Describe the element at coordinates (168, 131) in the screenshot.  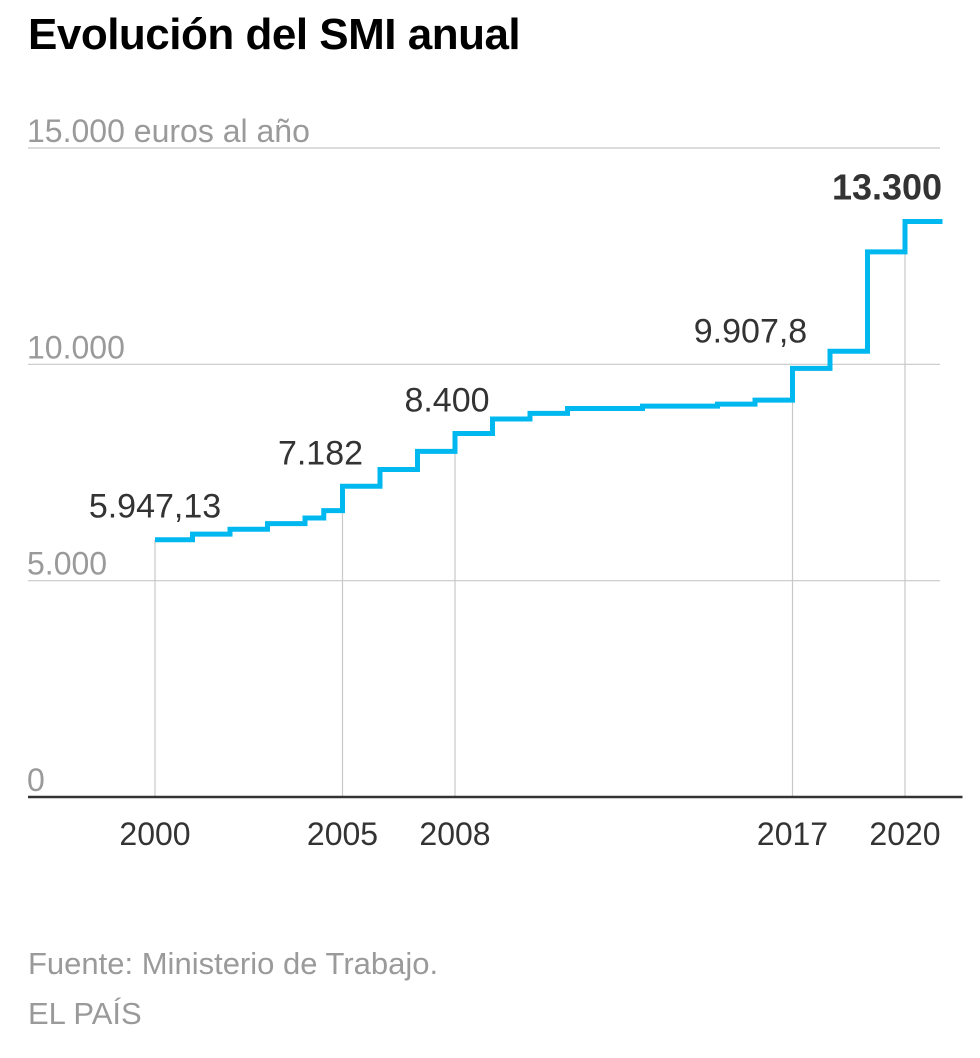
I see `y-tick-label: 15.000 euros al año` at that location.